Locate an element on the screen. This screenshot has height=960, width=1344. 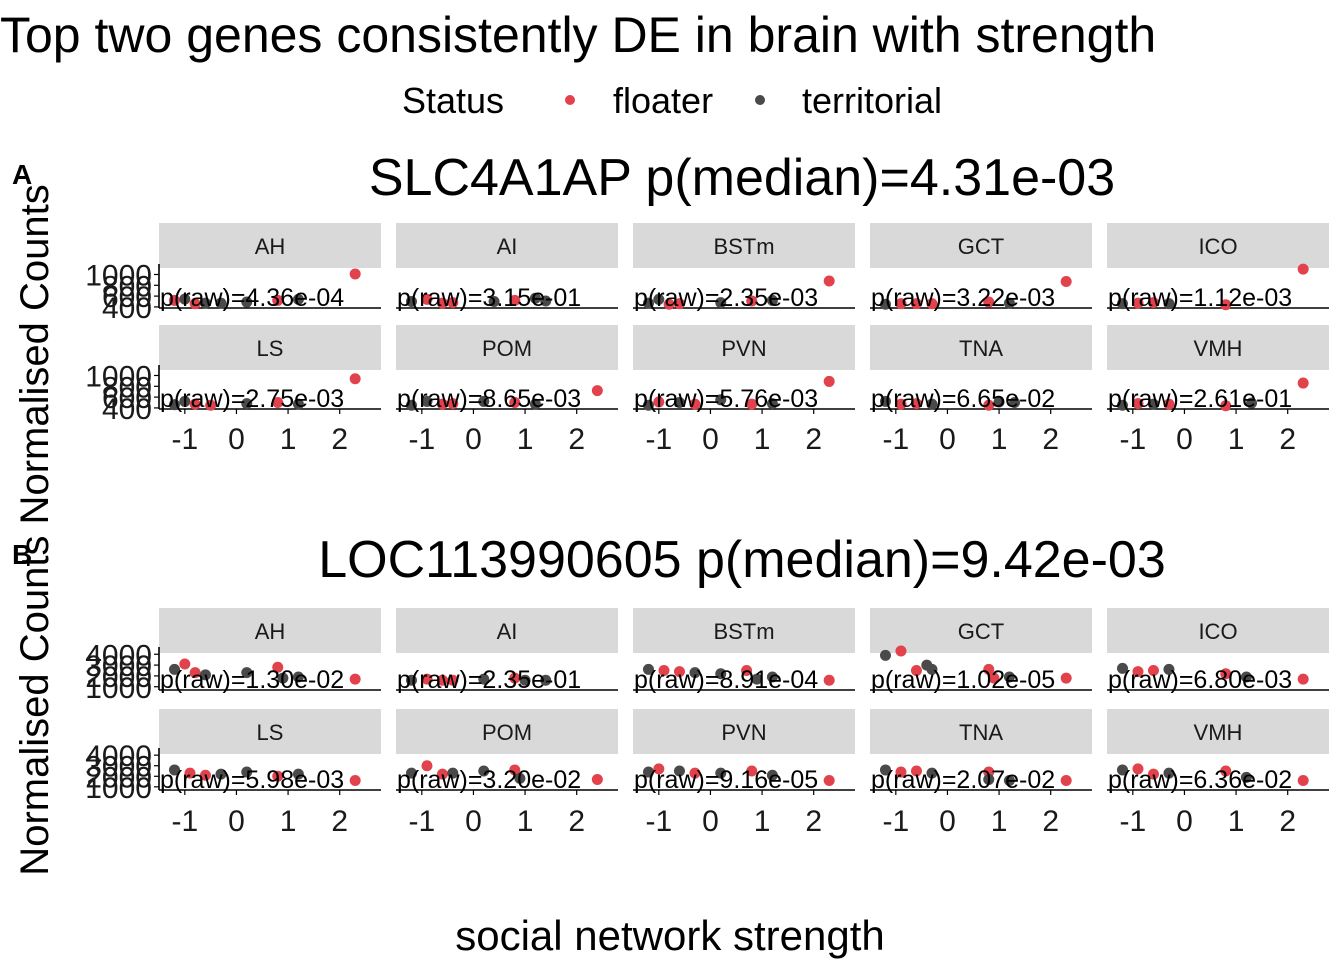
facet-strip-label: TNA is located at coordinates (981, 732).